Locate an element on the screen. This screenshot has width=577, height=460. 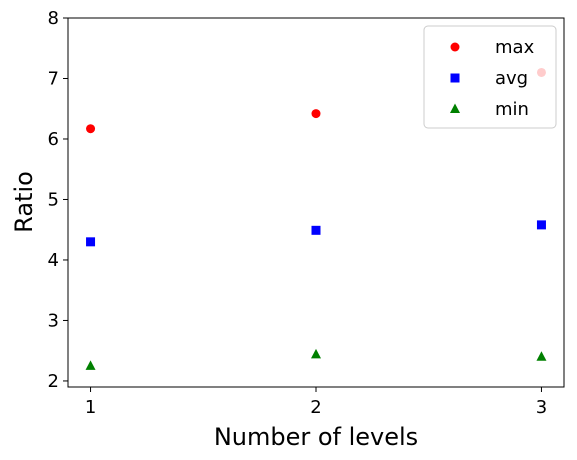
legend-box is located at coordinates (490, 77).